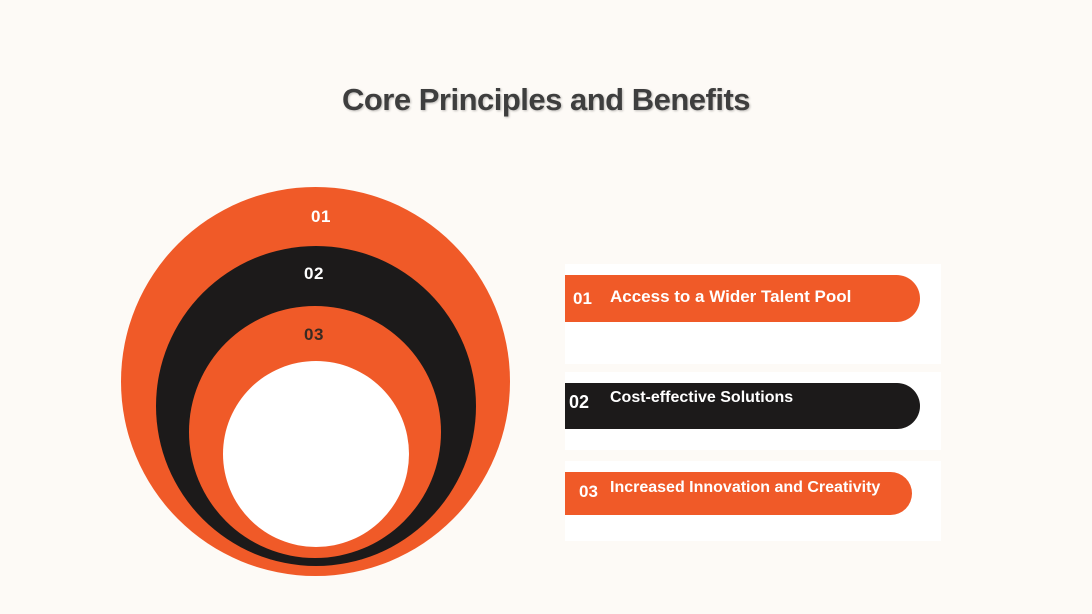 This screenshot has height=614, width=1092. What do you see at coordinates (316, 454) in the screenshot?
I see `center-circle` at bounding box center [316, 454].